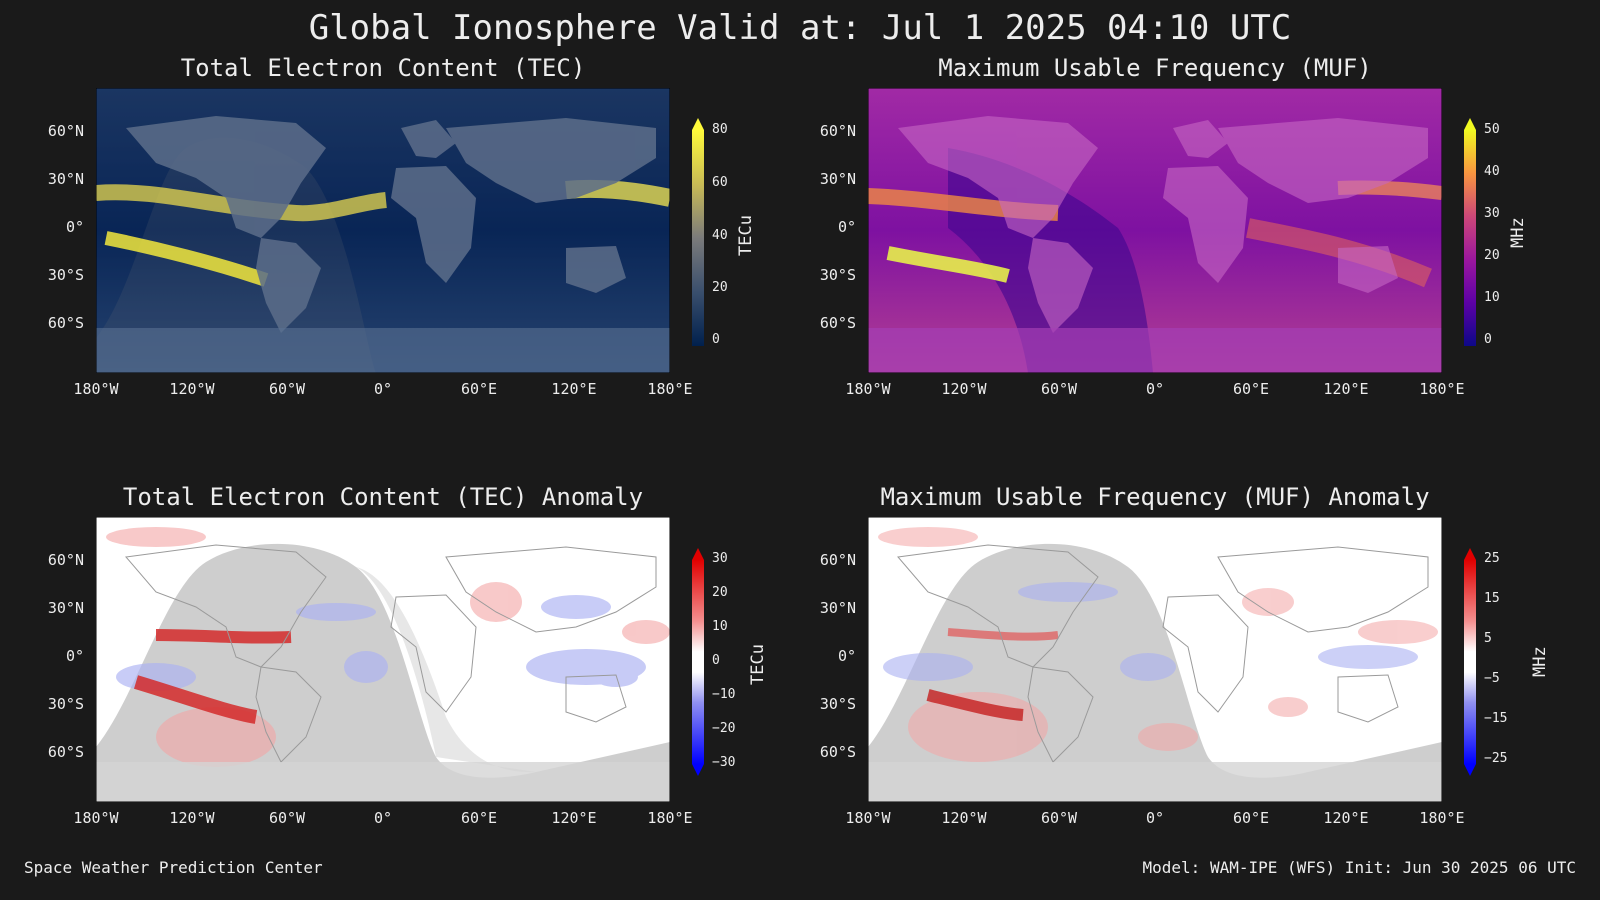 The image size is (1600, 900). What do you see at coordinates (383, 350) in the screenshot?
I see `tec-antarctica` at bounding box center [383, 350].